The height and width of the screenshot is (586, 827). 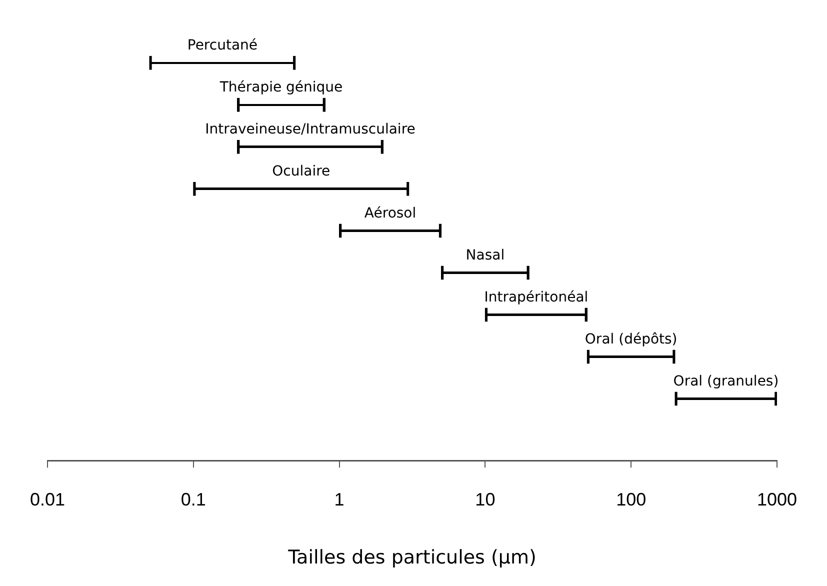 What do you see at coordinates (48, 499) in the screenshot?
I see `x-tick-label: 0.01` at bounding box center [48, 499].